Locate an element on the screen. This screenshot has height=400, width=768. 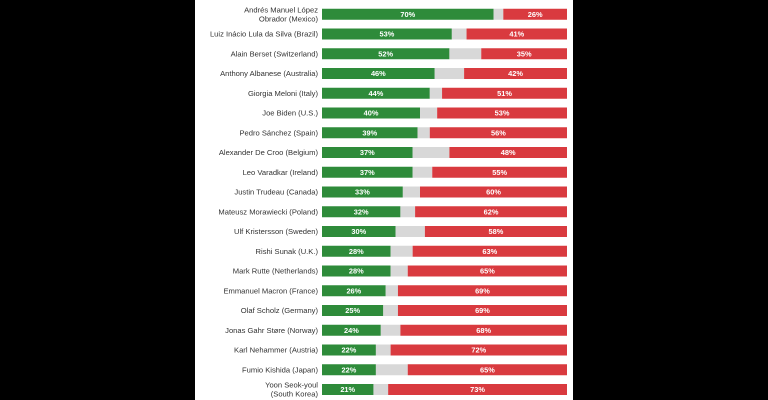
leader-name-label: Ulf Kristersson (Sweden) is located at coordinates (276, 231).